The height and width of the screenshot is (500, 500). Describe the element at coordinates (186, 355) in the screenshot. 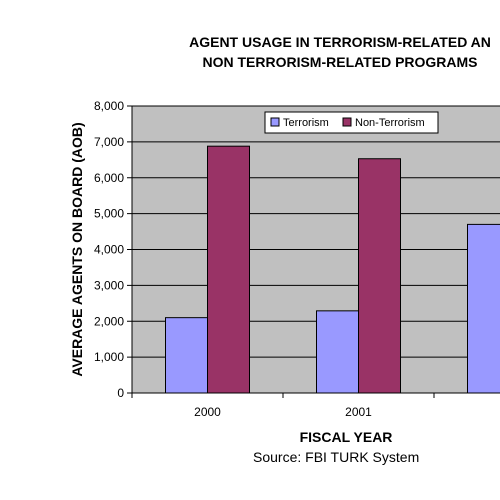

I see `bar-terrorism-2000` at that location.